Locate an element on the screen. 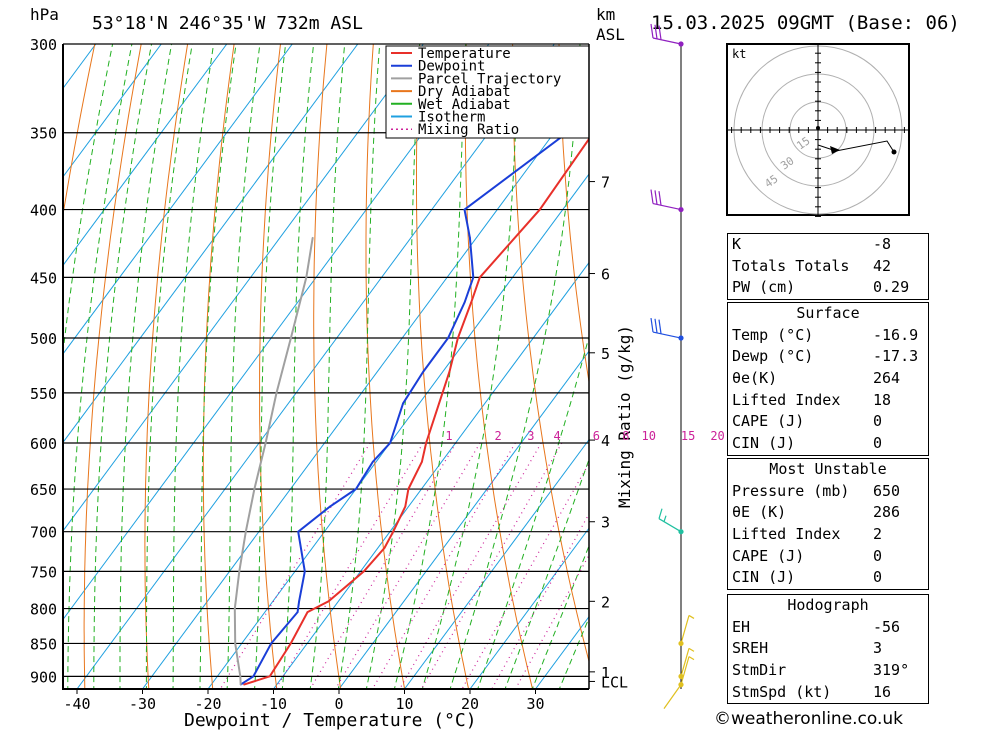 The width and height of the screenshot is (1000, 733). pressure-tick-label: 500 is located at coordinates (43, 339).